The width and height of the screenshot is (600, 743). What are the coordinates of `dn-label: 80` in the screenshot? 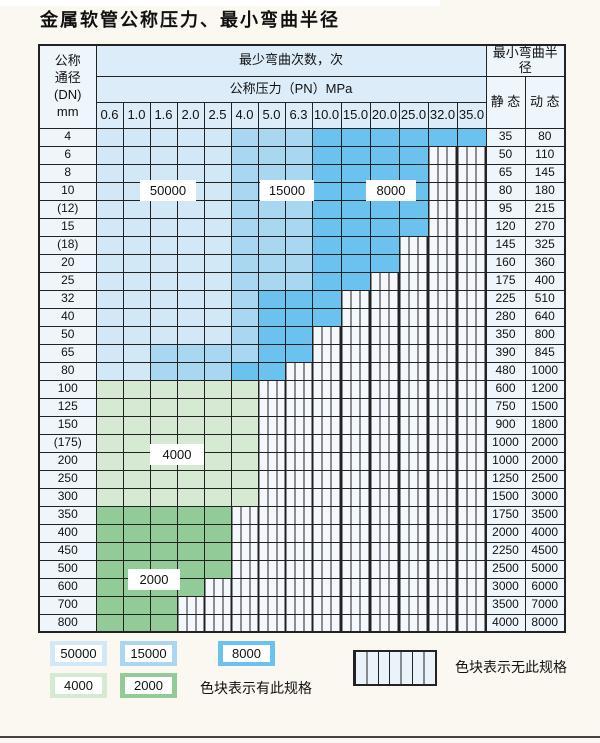 It's located at (67, 371).